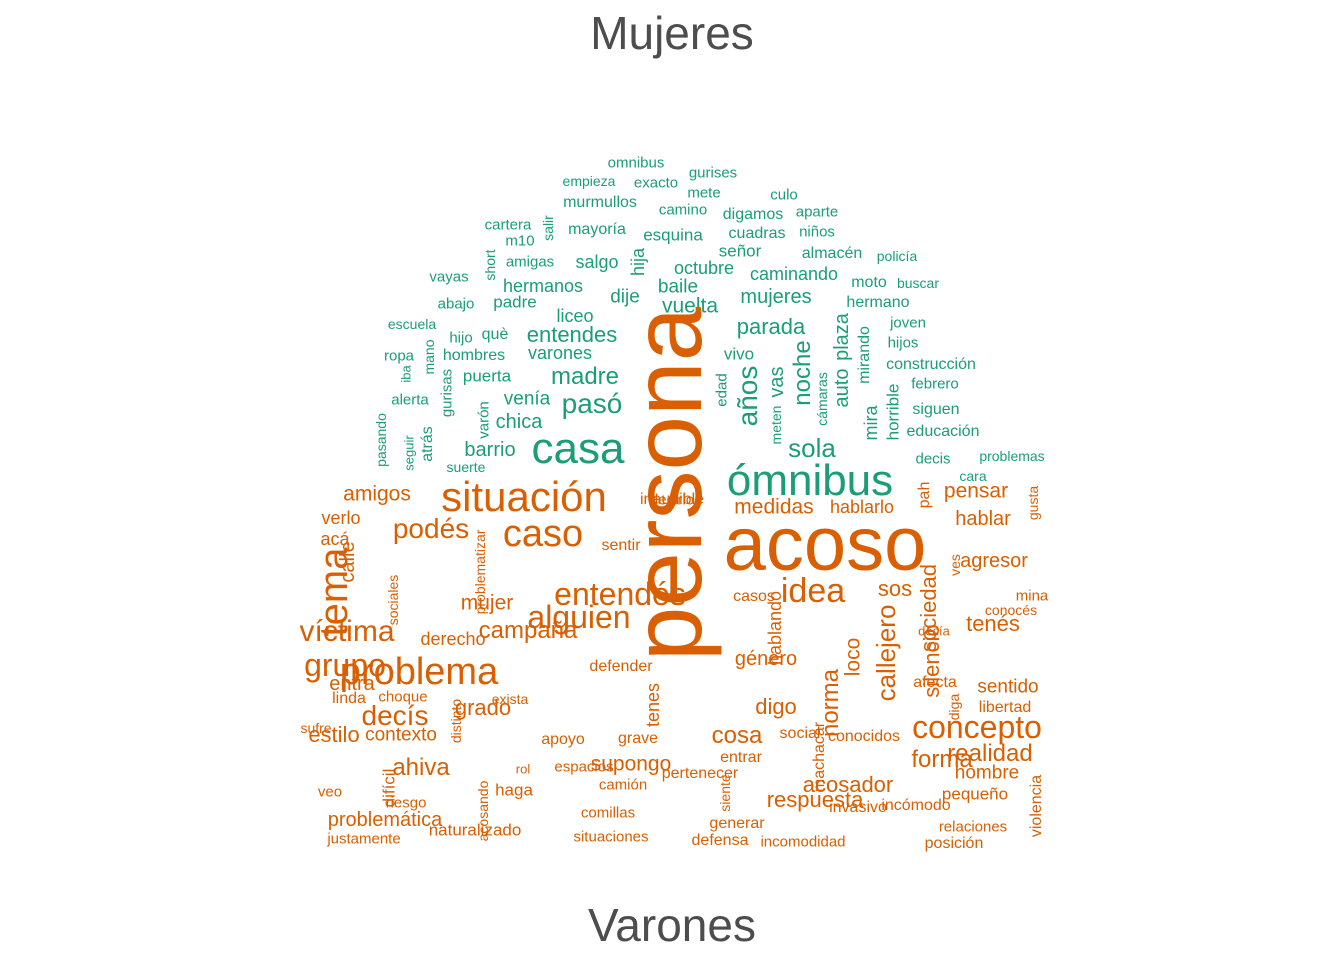  I want to click on word-varones: podés, so click(431, 528).